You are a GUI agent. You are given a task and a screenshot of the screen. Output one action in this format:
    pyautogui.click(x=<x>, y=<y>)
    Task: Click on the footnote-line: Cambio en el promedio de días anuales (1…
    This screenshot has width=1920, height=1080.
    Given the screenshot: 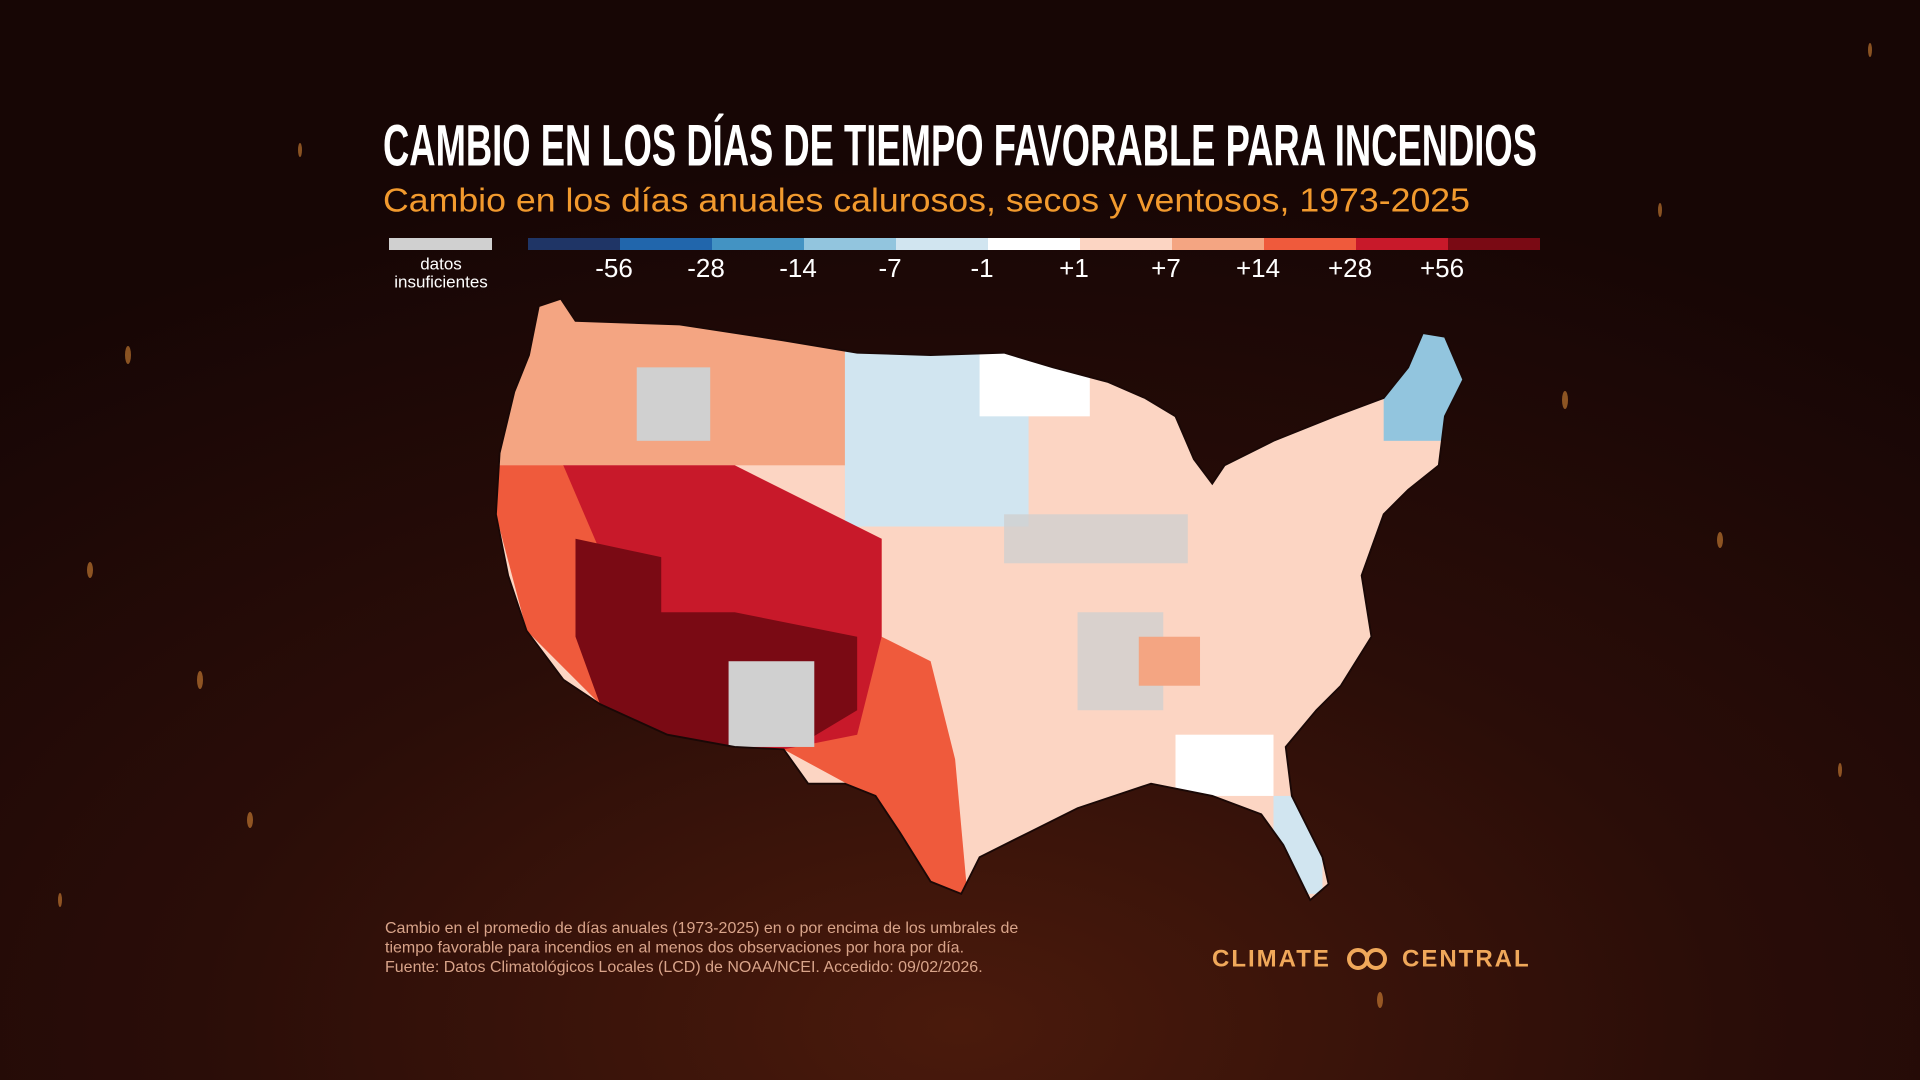 What is the action you would take?
    pyautogui.click(x=701, y=928)
    